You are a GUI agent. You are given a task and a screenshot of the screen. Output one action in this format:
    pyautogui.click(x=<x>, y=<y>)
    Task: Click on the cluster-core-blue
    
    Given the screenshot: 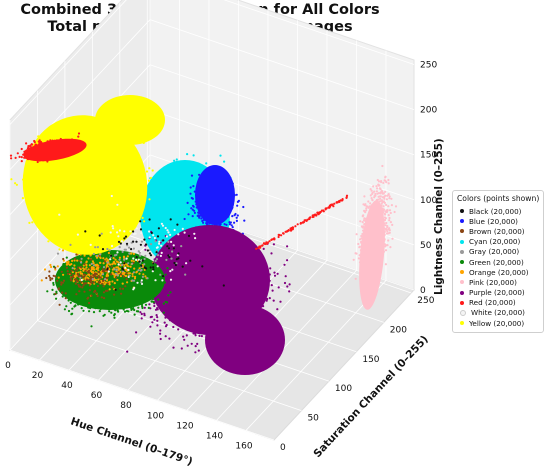 What is the action you would take?
    pyautogui.click(x=215, y=195)
    